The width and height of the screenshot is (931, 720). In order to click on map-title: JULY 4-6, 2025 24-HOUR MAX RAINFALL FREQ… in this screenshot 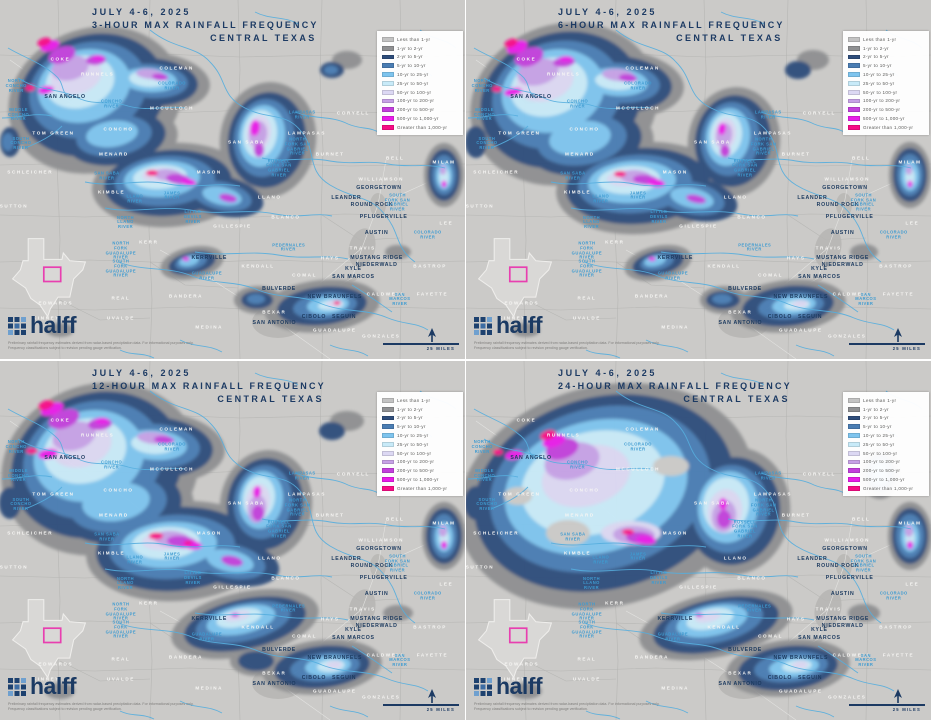, I will do `click(675, 386)`.